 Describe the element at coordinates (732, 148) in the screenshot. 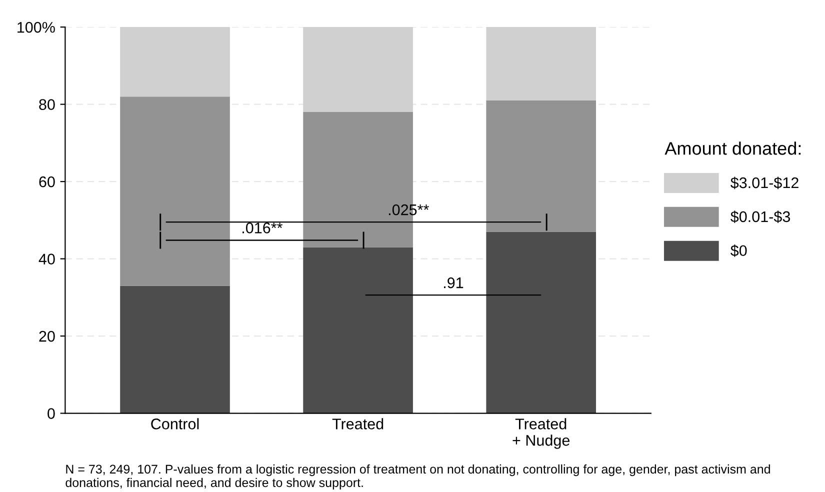

I see `legend-title: Amount donated:` at that location.